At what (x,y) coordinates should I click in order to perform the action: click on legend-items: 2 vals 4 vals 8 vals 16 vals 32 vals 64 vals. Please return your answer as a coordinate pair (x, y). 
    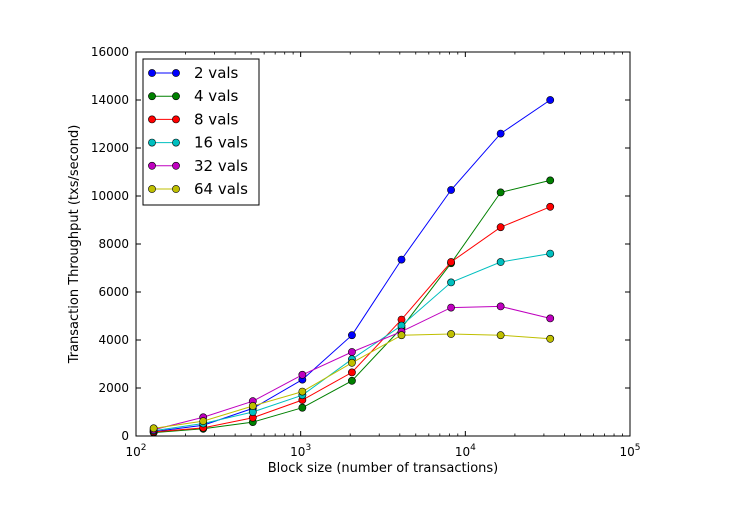
    Looking at the image, I should click on (198, 131).